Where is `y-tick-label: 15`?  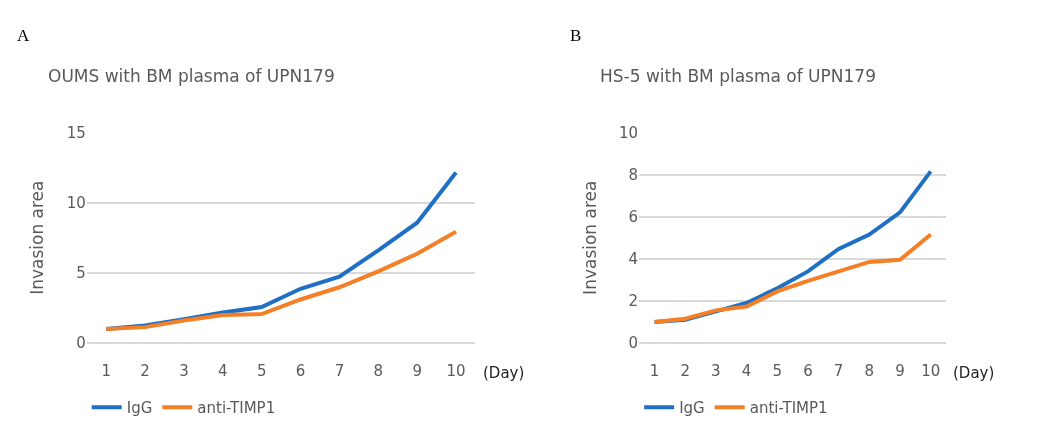
y-tick-label: 15 is located at coordinates (76, 132).